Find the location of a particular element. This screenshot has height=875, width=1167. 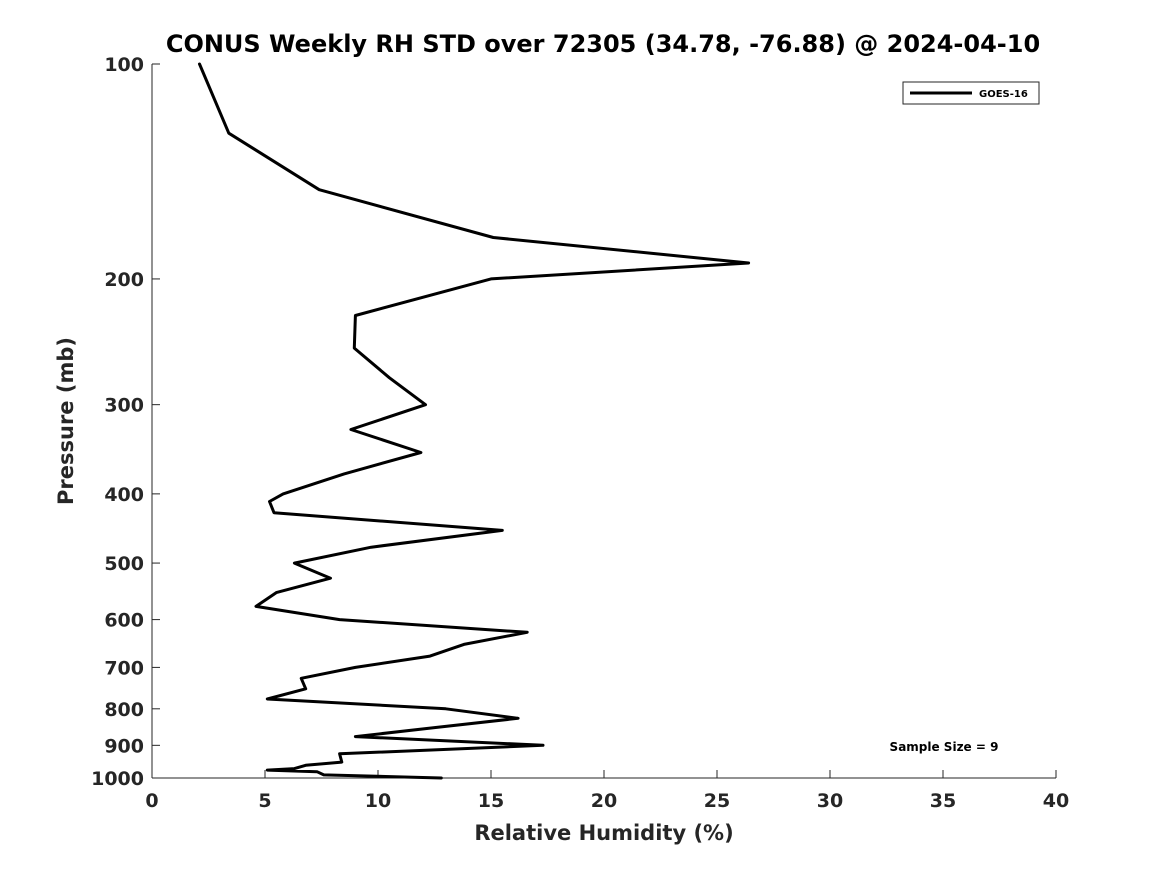

y-tick-label: 700 is located at coordinates (124, 668).